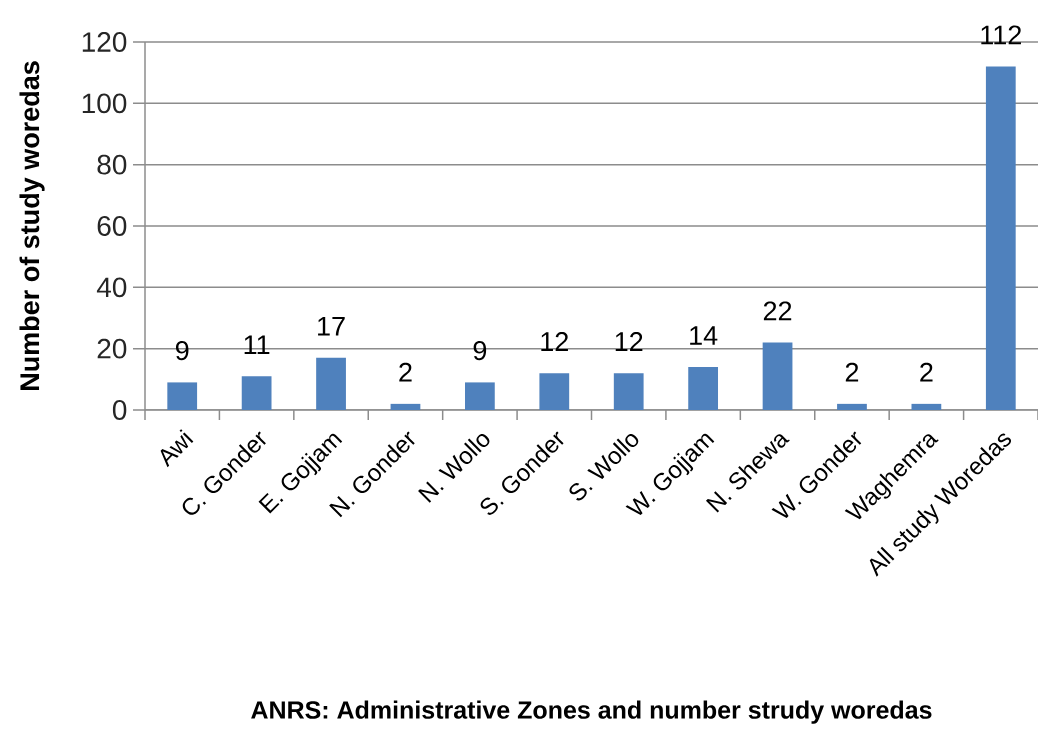  I want to click on data-label: 22, so click(777, 311).